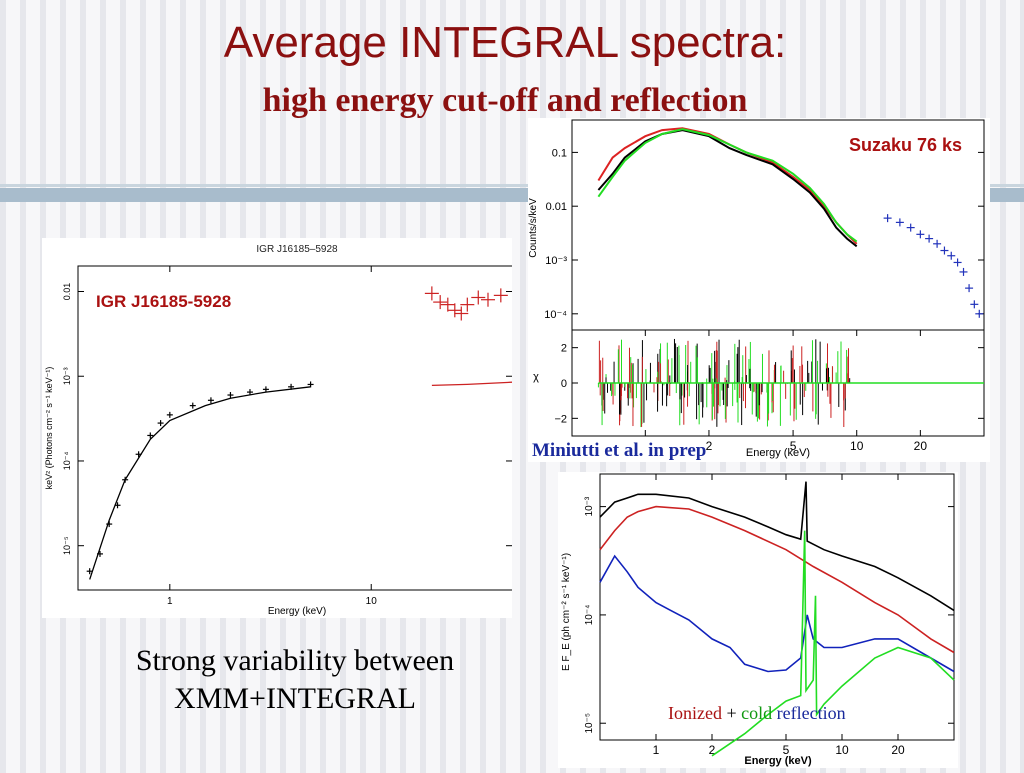 The image size is (1024, 773). What do you see at coordinates (808, 713) in the screenshot?
I see `reflection-legend-item-3: reflection` at bounding box center [808, 713].